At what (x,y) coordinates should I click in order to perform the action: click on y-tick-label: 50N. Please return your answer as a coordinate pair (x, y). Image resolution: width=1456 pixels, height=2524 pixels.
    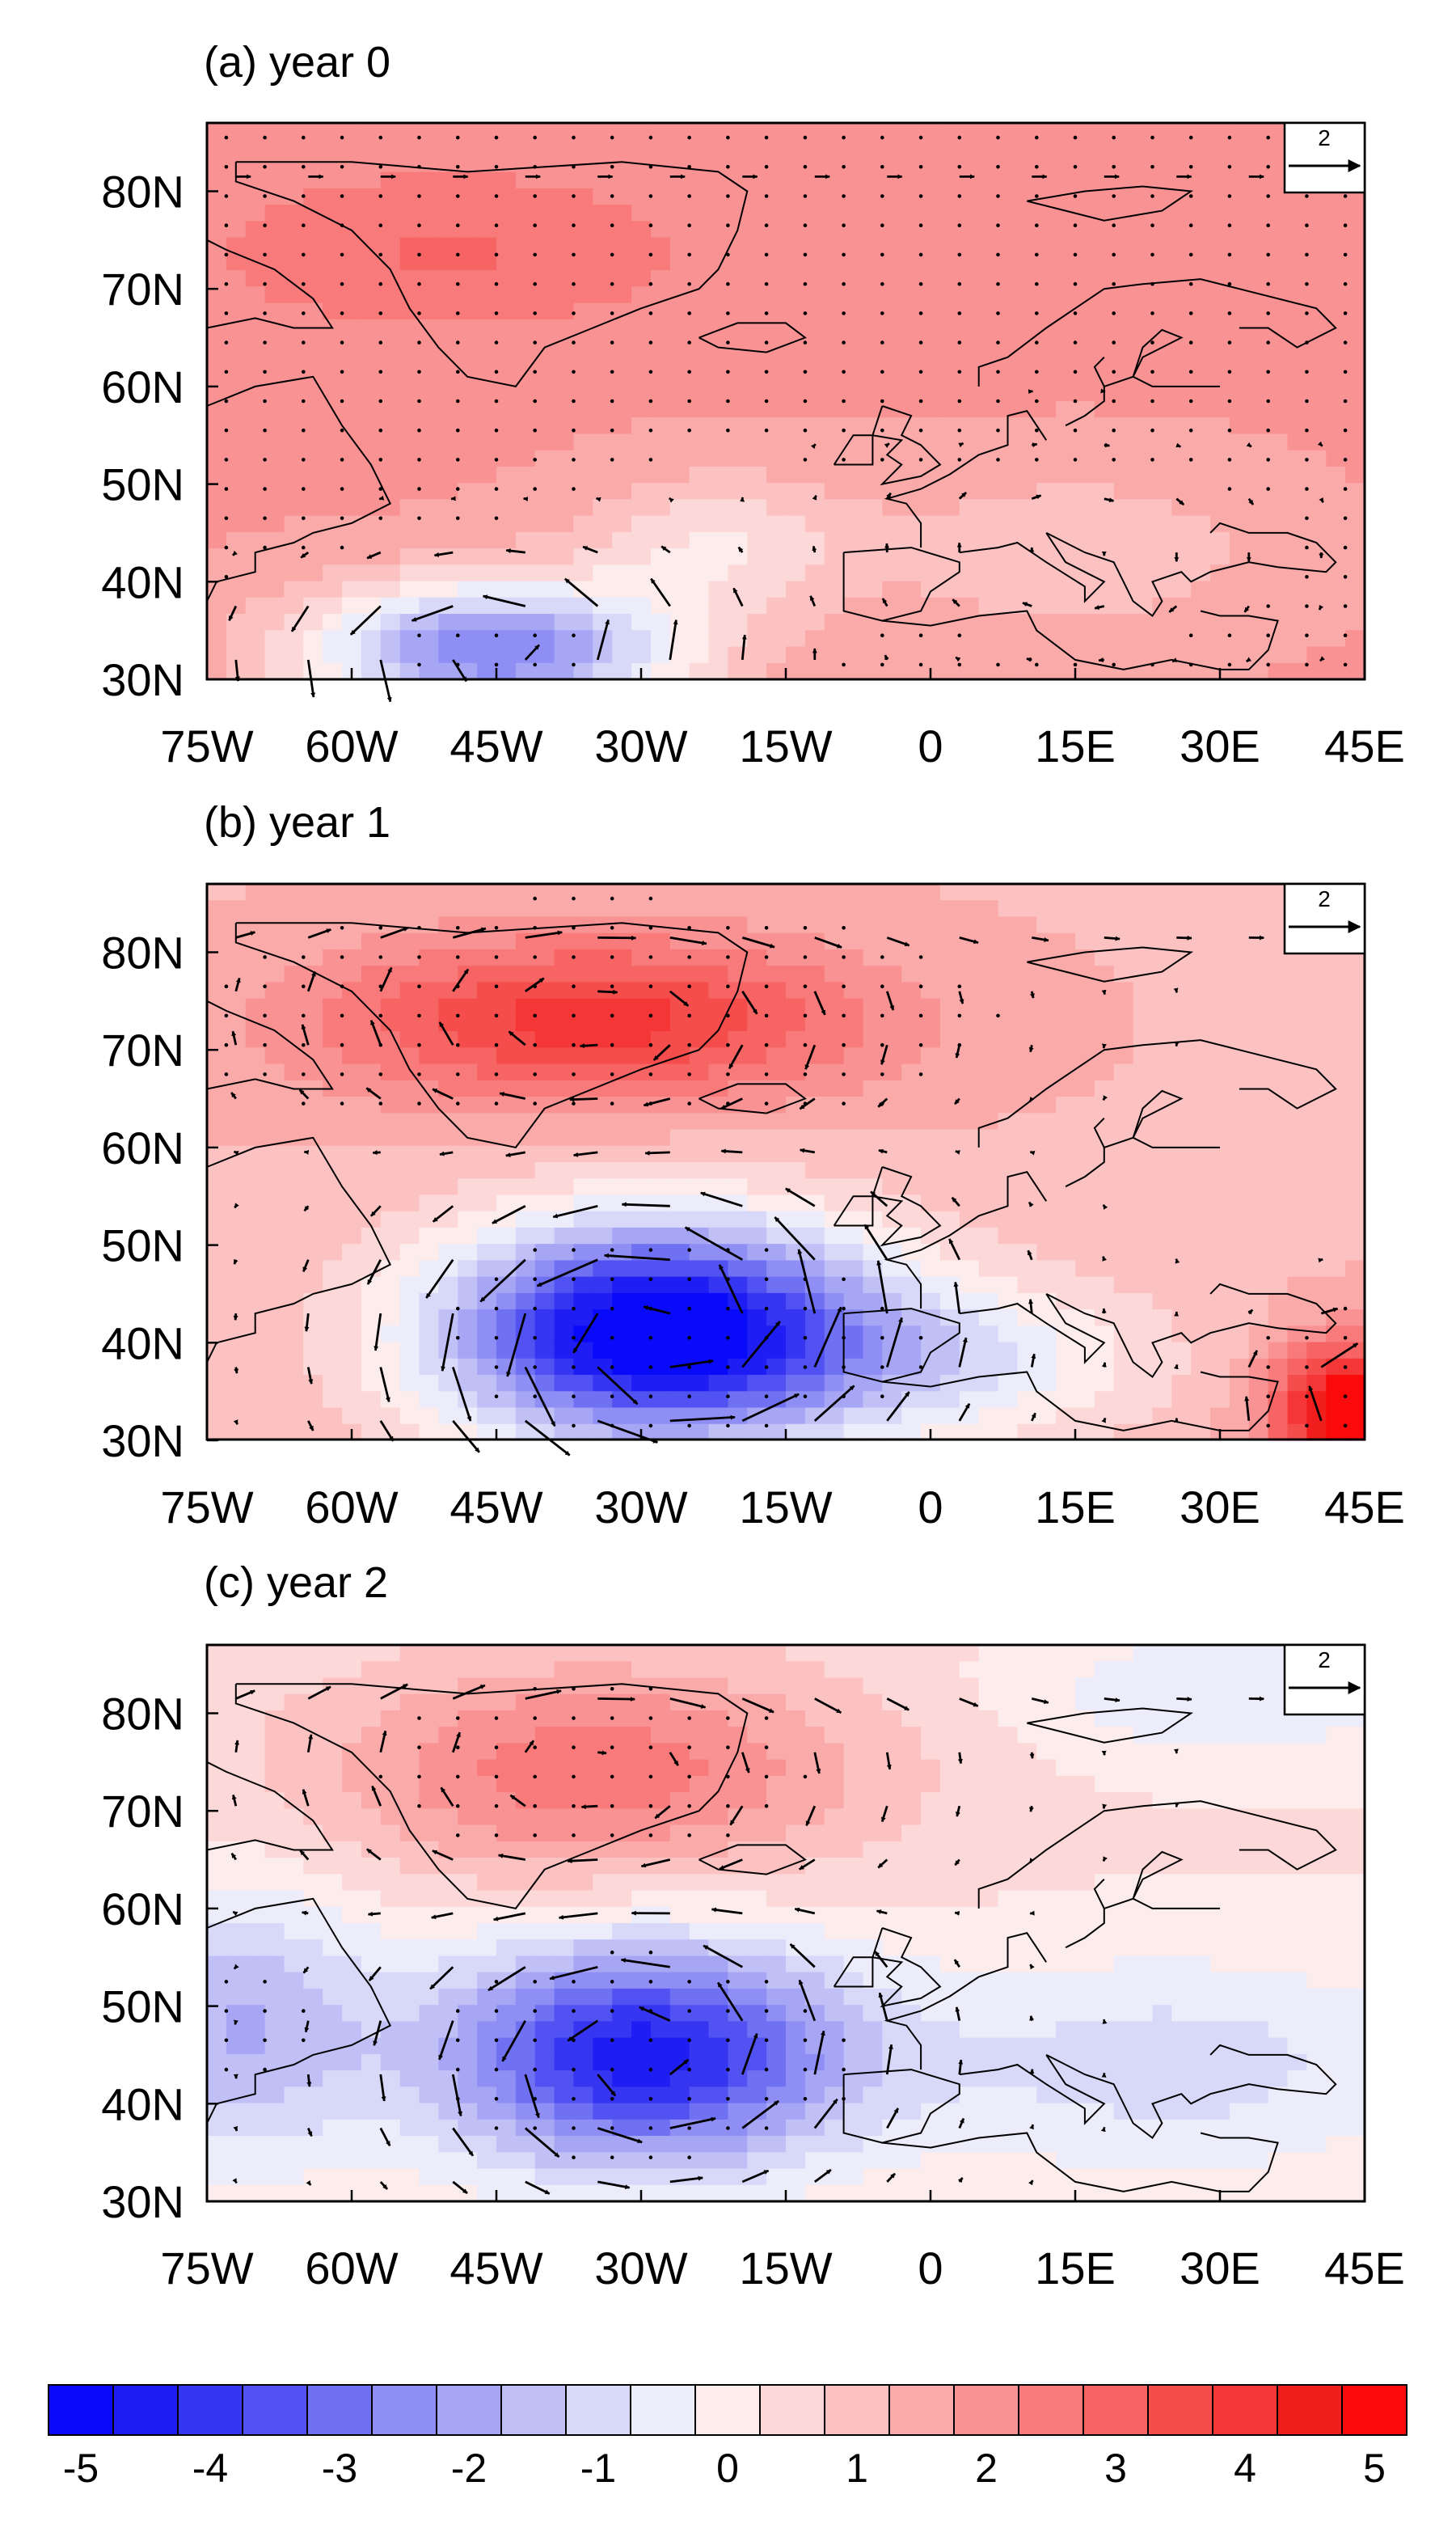
    Looking at the image, I should click on (142, 484).